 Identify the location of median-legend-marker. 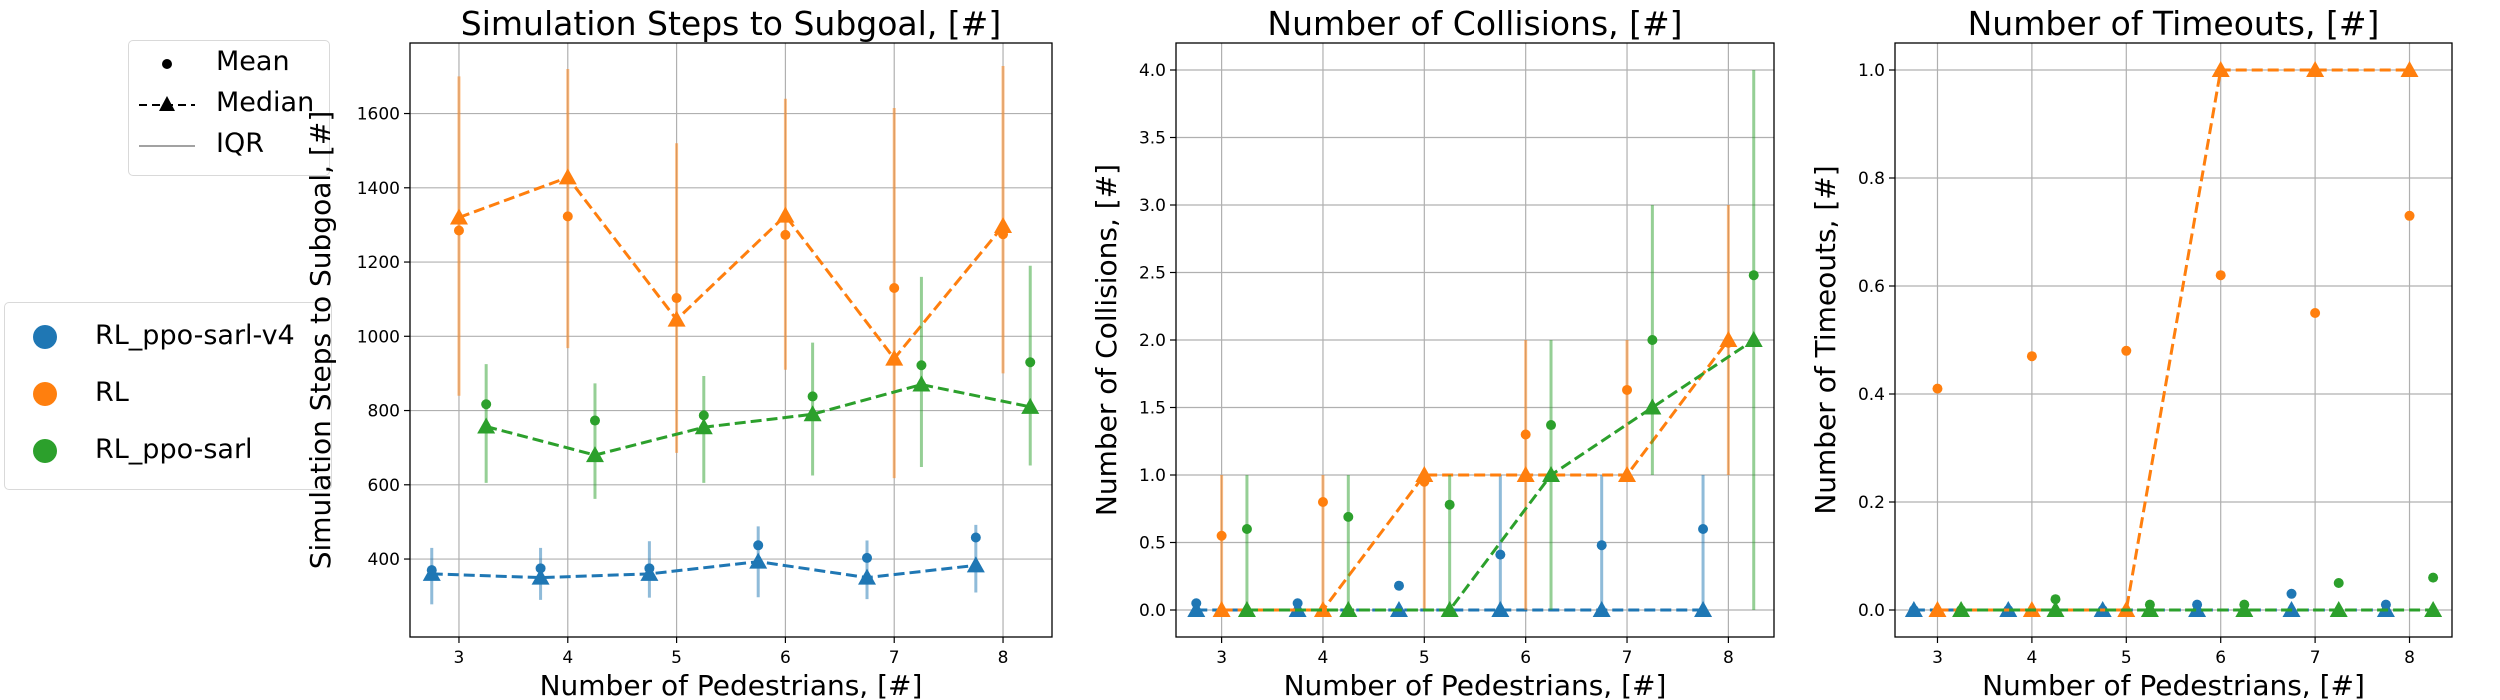
(167, 103).